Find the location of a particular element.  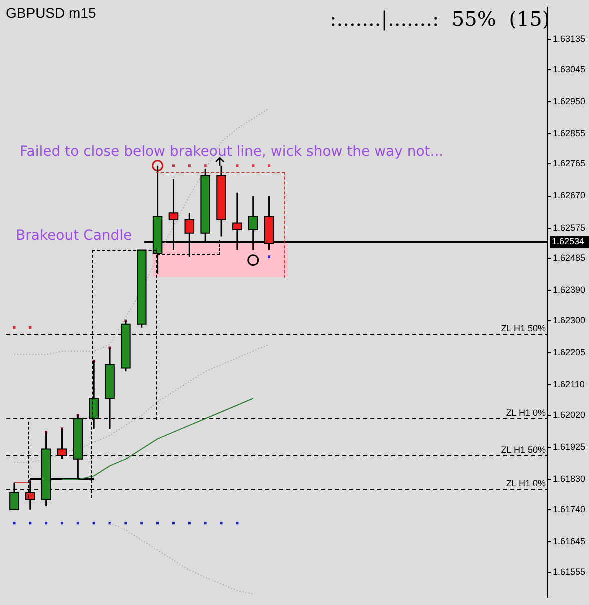

y-tick-label: 1.61740 is located at coordinates (569, 509).